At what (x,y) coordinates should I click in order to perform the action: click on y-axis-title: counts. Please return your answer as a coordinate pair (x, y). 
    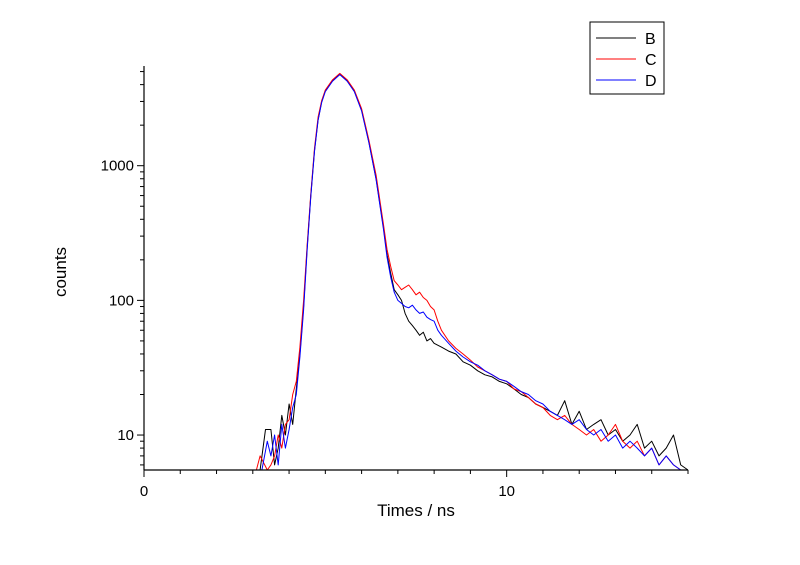
    Looking at the image, I should click on (60, 272).